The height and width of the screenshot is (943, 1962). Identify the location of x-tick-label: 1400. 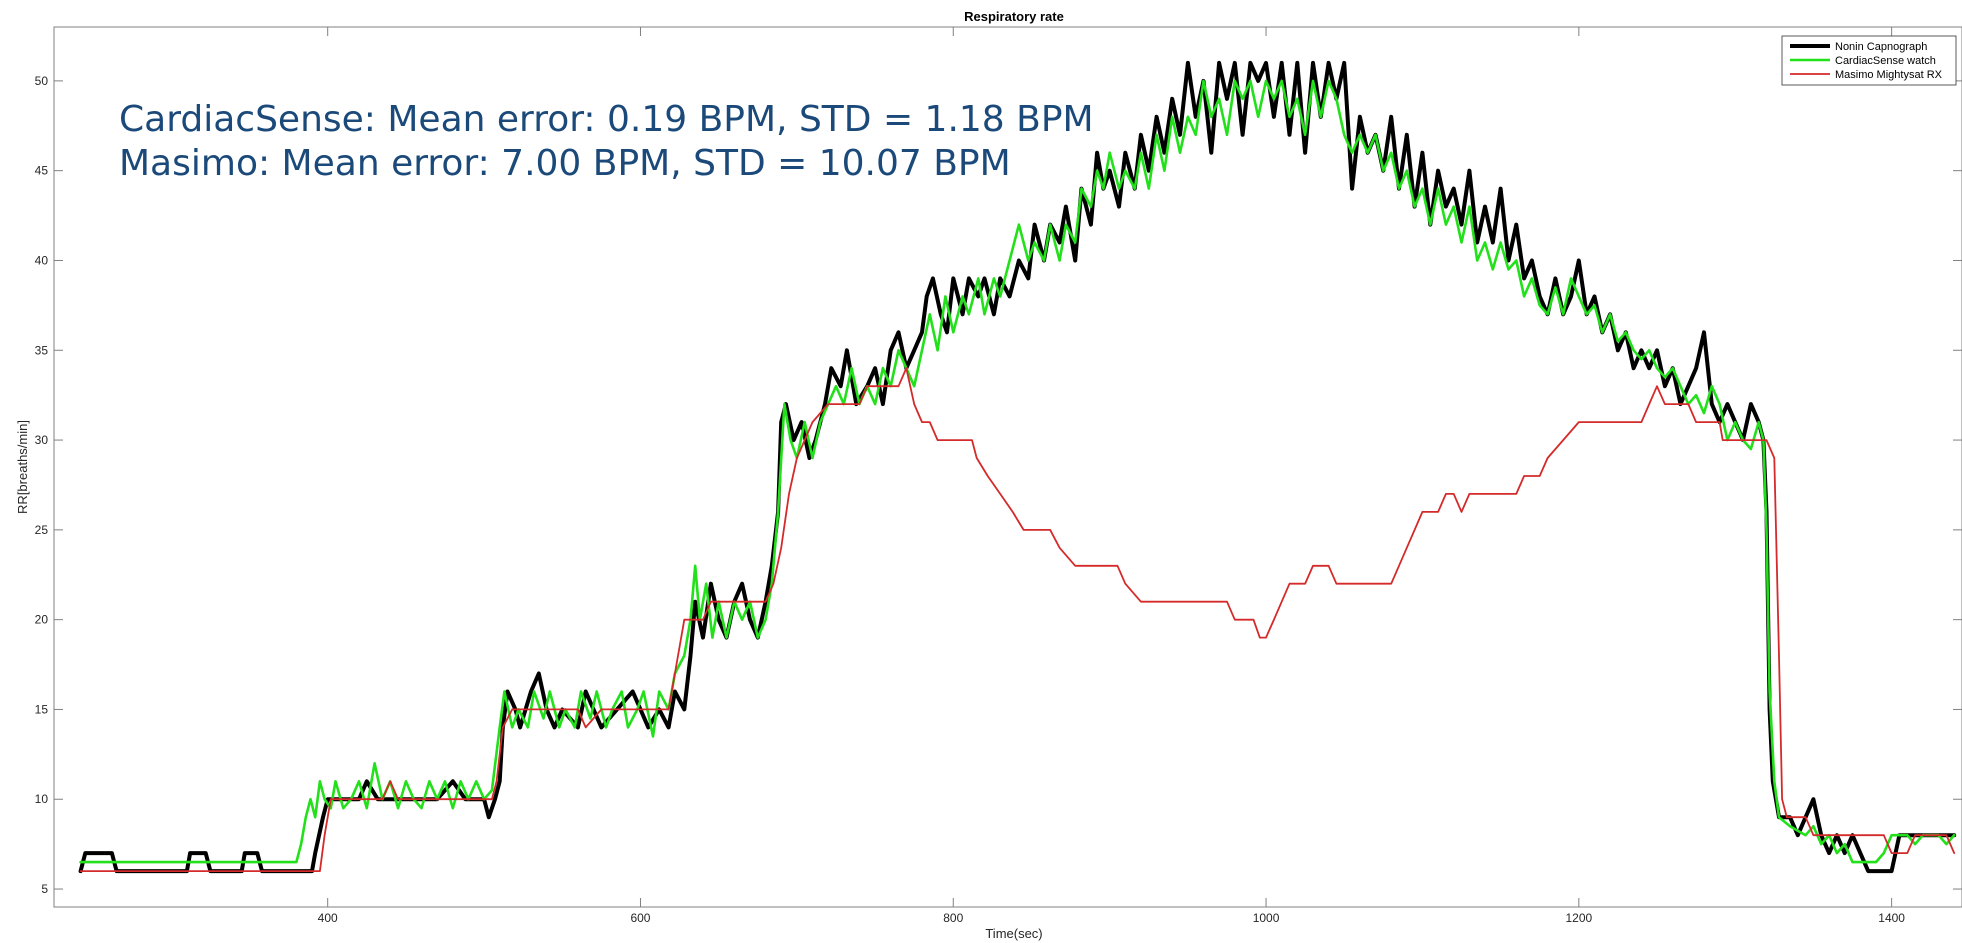
(1891, 918).